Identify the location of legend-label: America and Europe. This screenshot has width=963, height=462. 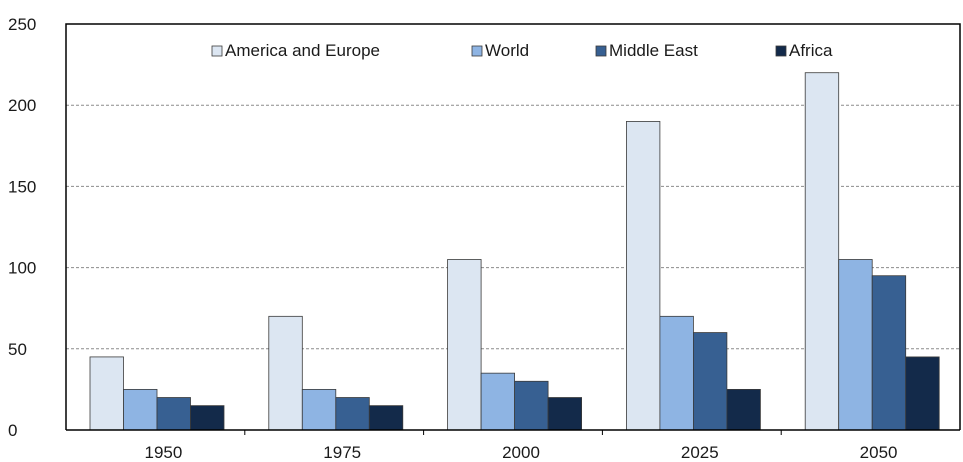
(302, 50).